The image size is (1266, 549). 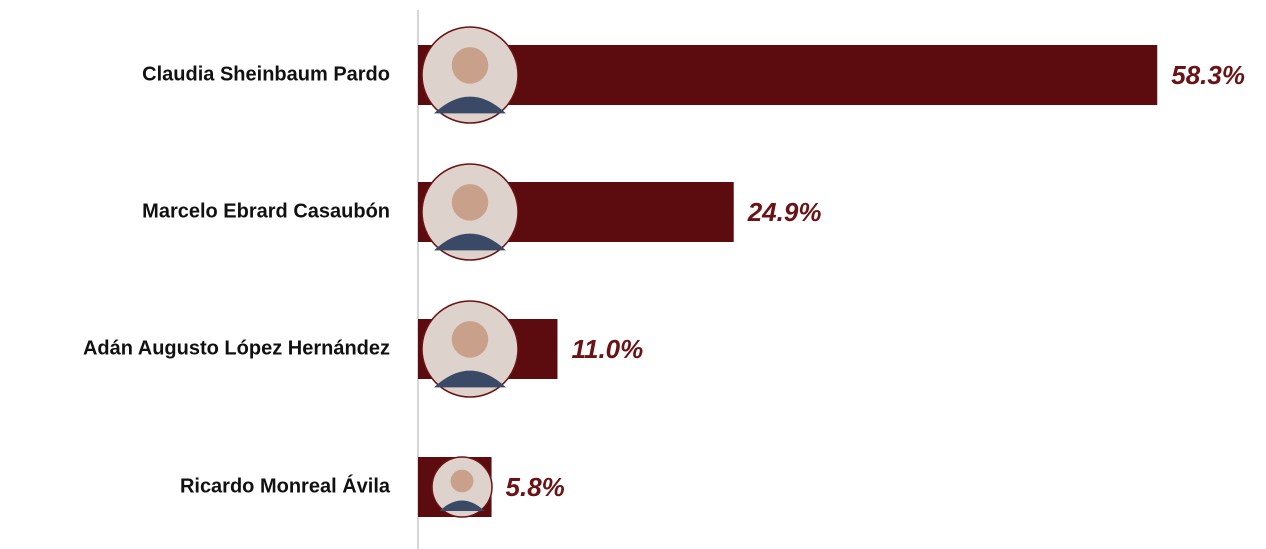 What do you see at coordinates (266, 74) in the screenshot?
I see `category-label: Claudia Sheinbaum Pardo` at bounding box center [266, 74].